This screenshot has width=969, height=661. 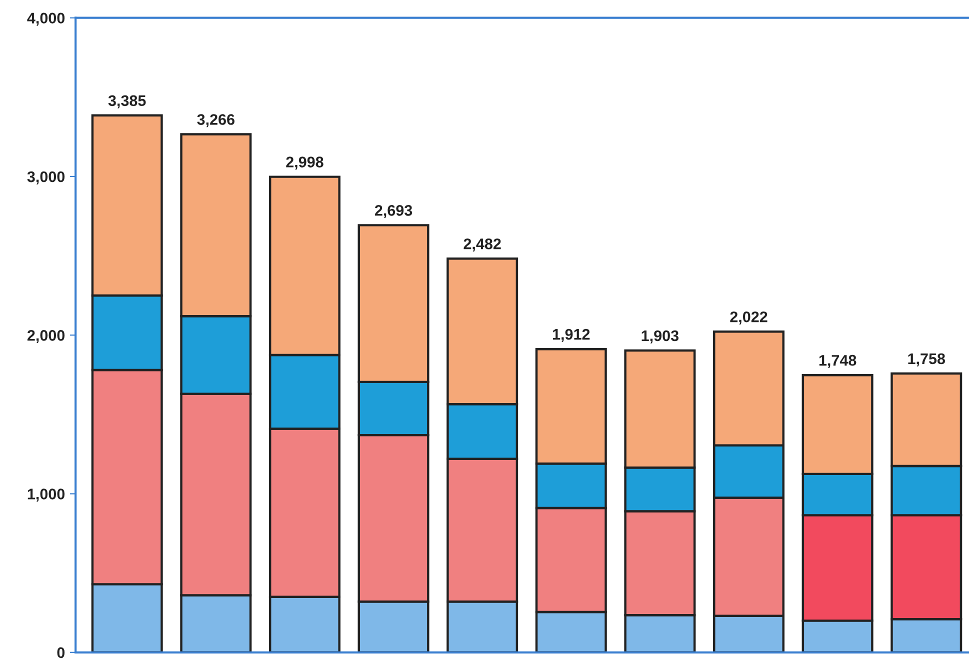 What do you see at coordinates (127, 101) in the screenshot?
I see `total-label: 3,385` at bounding box center [127, 101].